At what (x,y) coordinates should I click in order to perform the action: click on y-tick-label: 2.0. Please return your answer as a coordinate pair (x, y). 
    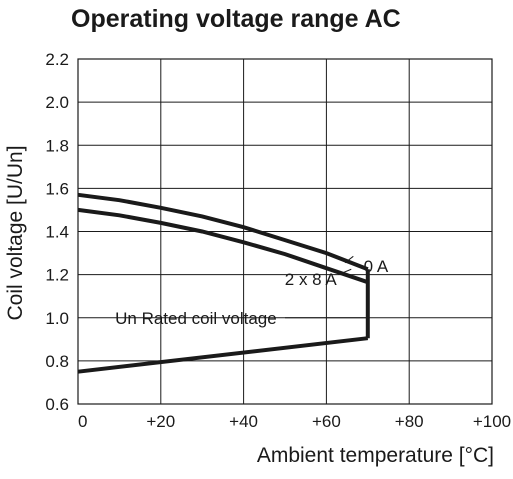
    Looking at the image, I should click on (57, 102).